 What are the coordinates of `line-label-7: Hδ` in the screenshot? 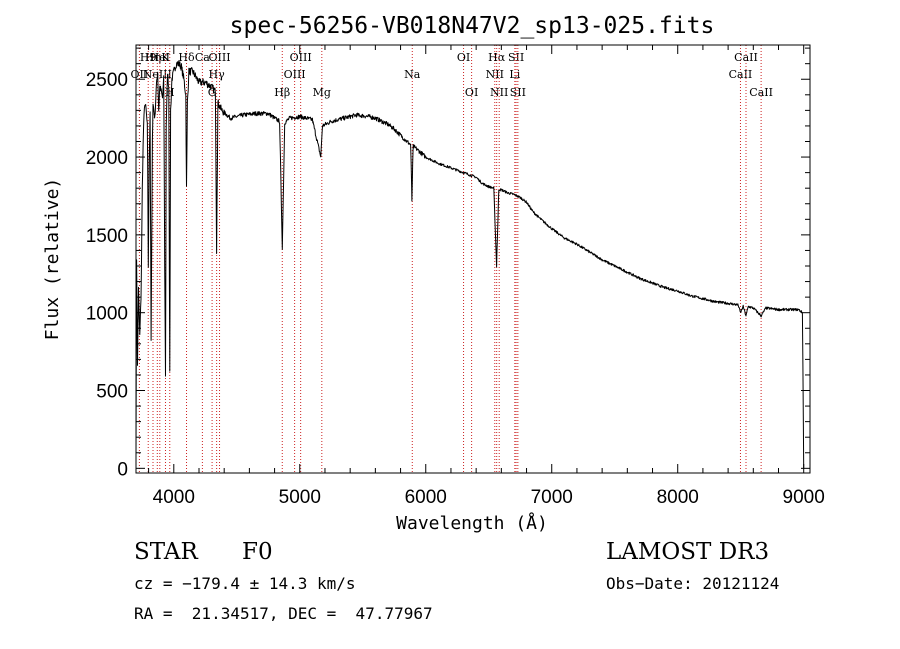 It's located at (186, 57).